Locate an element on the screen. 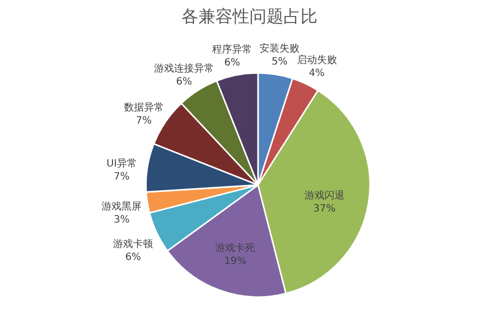  slice-label: 游戏卡顿 is located at coordinates (133, 244).